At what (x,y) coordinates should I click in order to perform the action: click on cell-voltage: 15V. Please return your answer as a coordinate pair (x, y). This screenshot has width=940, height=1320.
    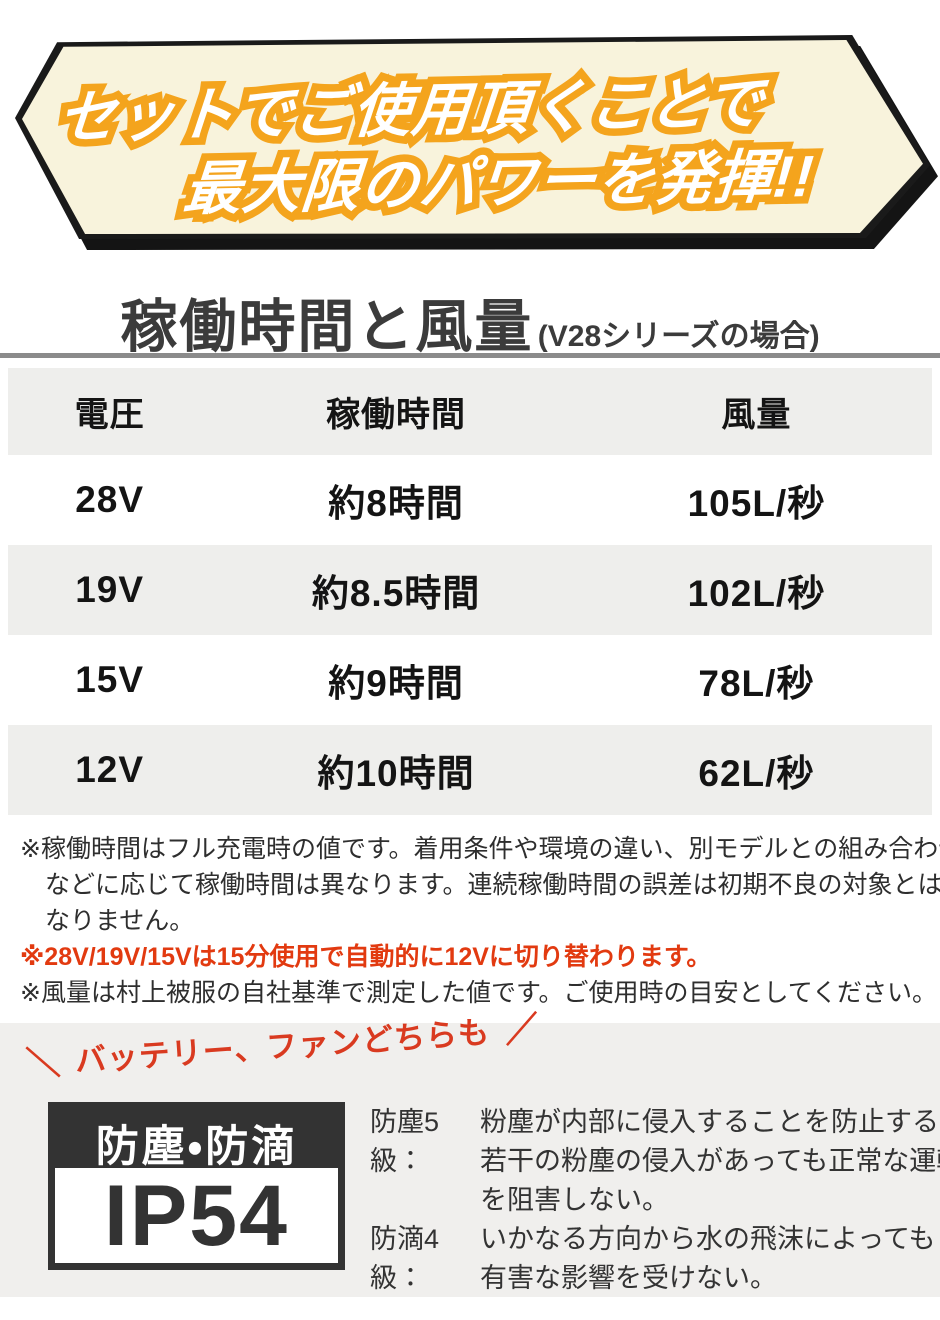
    Looking at the image, I should click on (110, 679).